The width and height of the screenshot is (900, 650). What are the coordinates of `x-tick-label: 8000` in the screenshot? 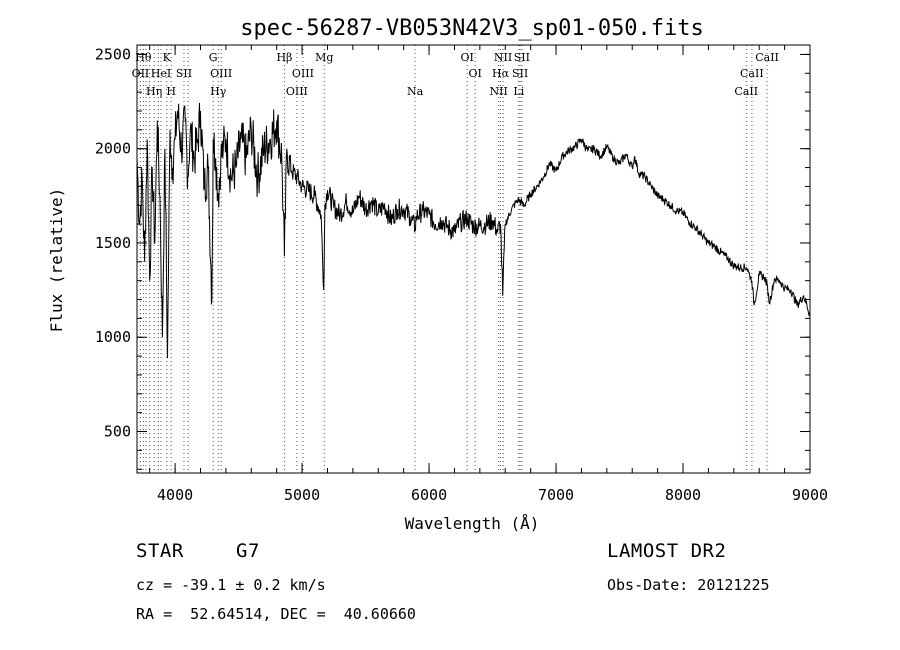 It's located at (683, 495).